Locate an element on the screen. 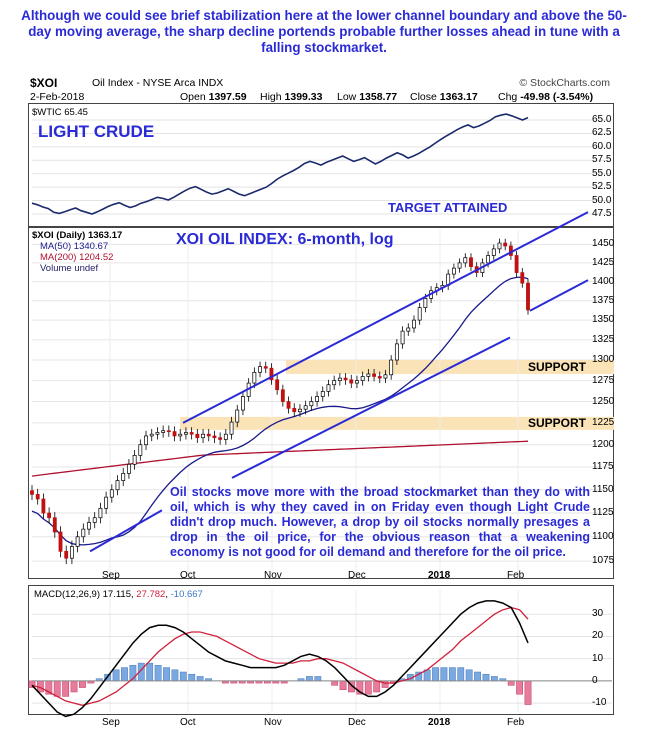 This screenshot has height=735, width=648. support-label-lower: SUPPORT is located at coordinates (557, 423).